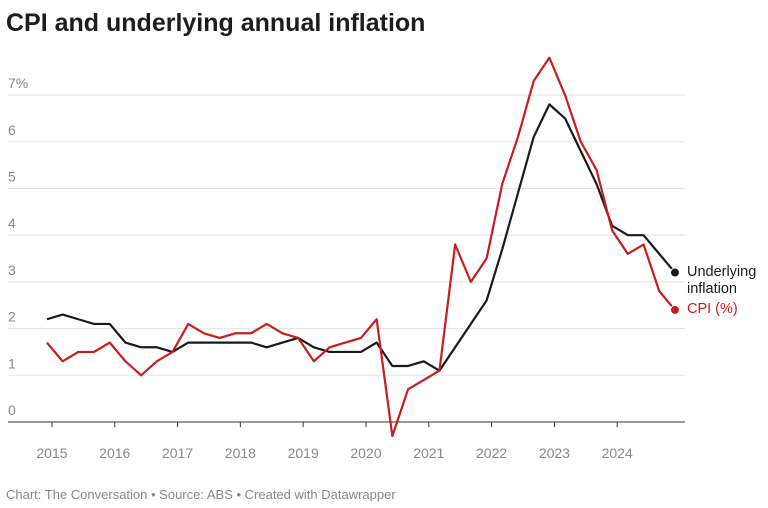 The image size is (768, 508). What do you see at coordinates (617, 453) in the screenshot?
I see `x-tick-label: 2024` at bounding box center [617, 453].